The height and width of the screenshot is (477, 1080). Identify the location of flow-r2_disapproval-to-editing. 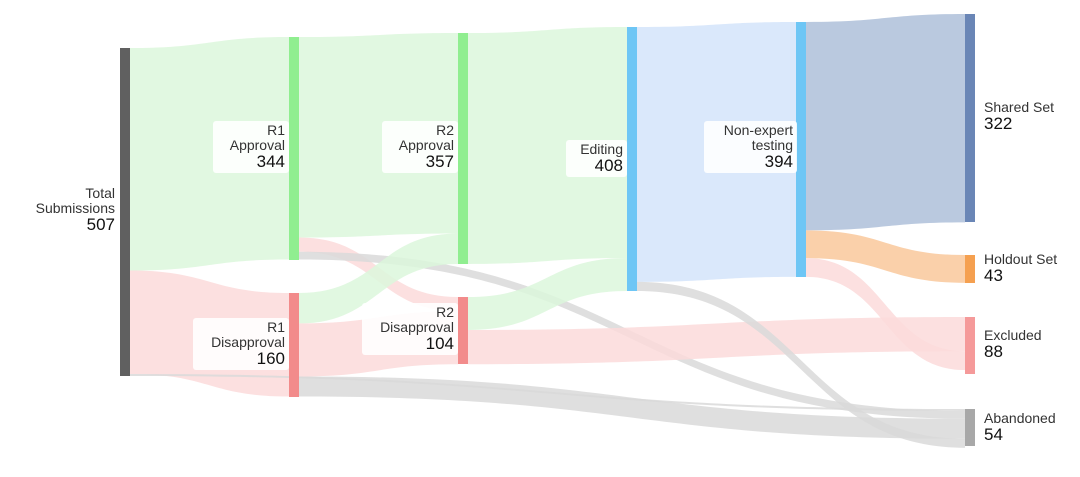
(547, 293).